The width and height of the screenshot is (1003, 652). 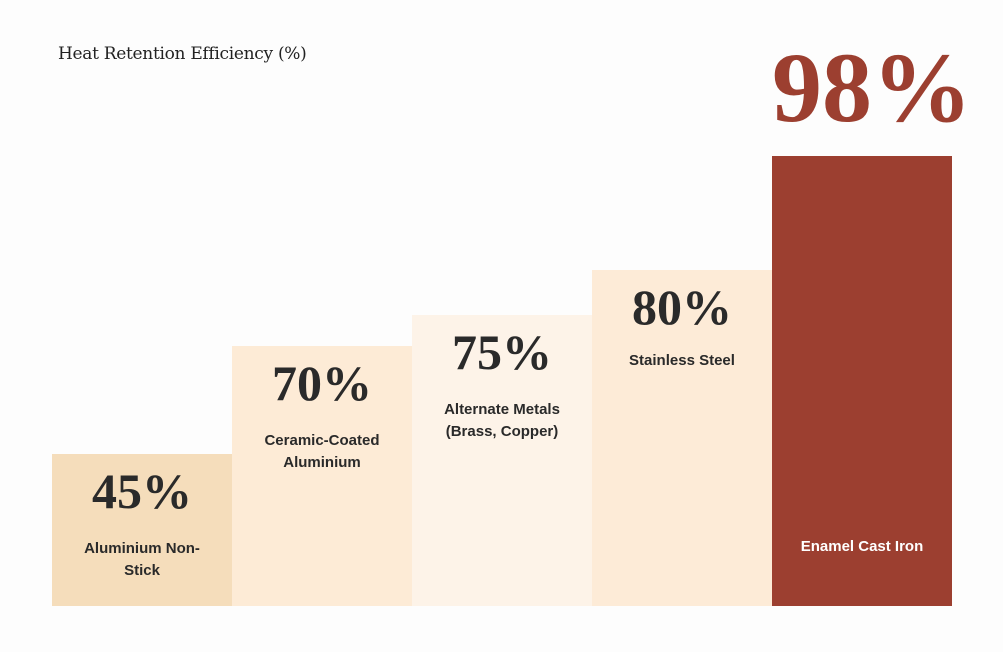 What do you see at coordinates (862, 381) in the screenshot?
I see `bar-4: Enamel Cast Iron` at bounding box center [862, 381].